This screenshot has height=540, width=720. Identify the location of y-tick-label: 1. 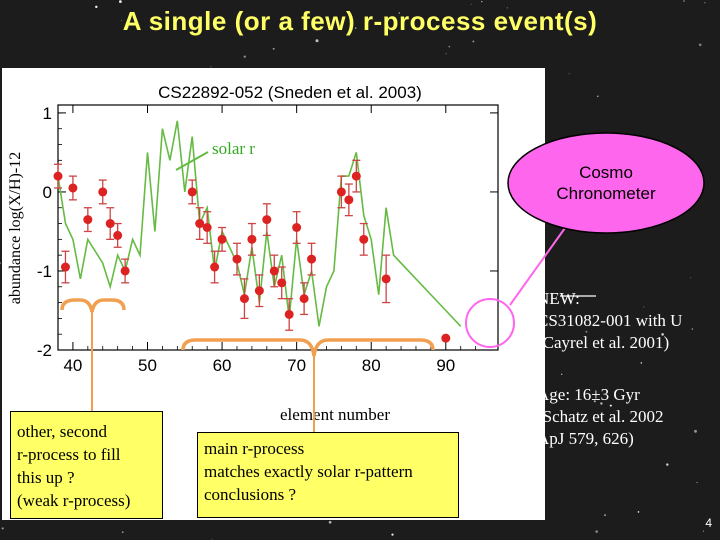
(47, 113).